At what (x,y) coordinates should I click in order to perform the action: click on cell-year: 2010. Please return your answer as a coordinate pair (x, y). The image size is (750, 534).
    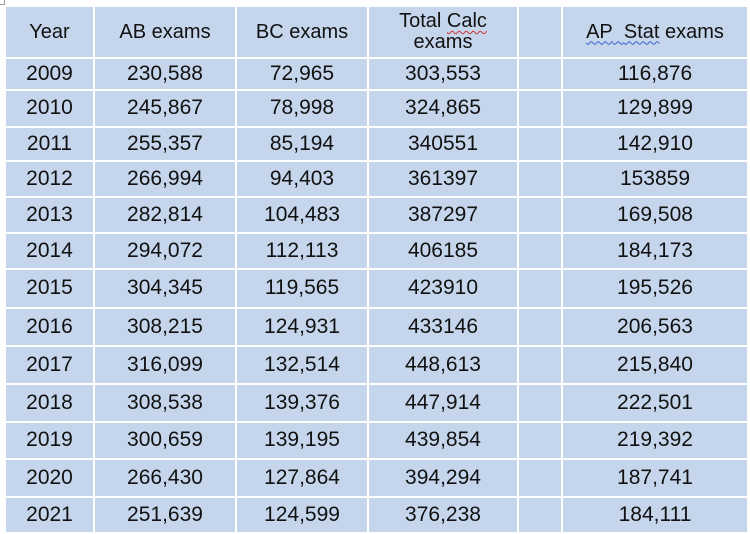
    Looking at the image, I should click on (49, 108).